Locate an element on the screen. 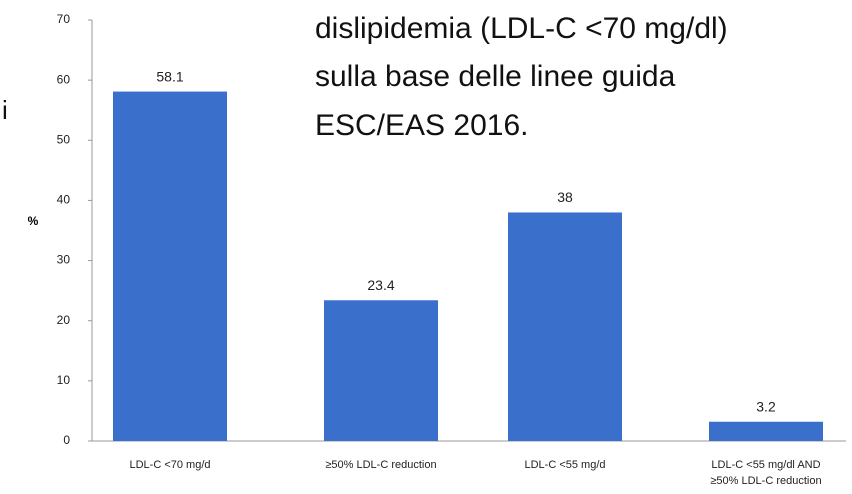 The height and width of the screenshot is (494, 852). y-tick-label: 60 is located at coordinates (64, 79).